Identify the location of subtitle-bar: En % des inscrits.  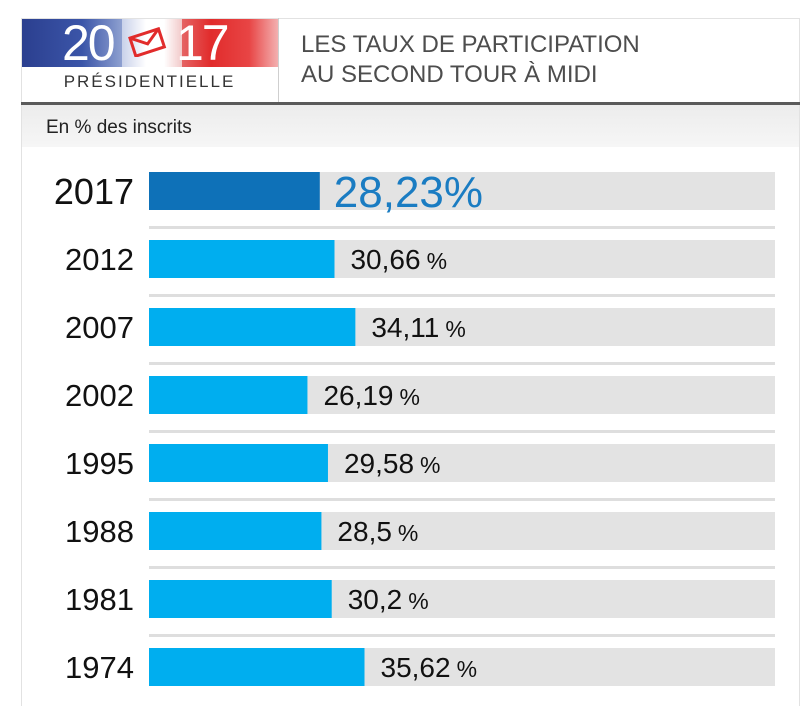
(410, 126).